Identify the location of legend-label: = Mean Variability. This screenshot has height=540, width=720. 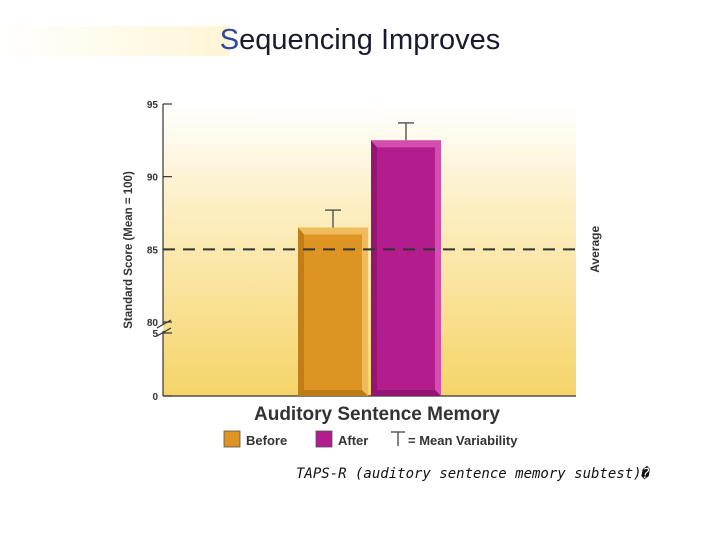
(463, 440).